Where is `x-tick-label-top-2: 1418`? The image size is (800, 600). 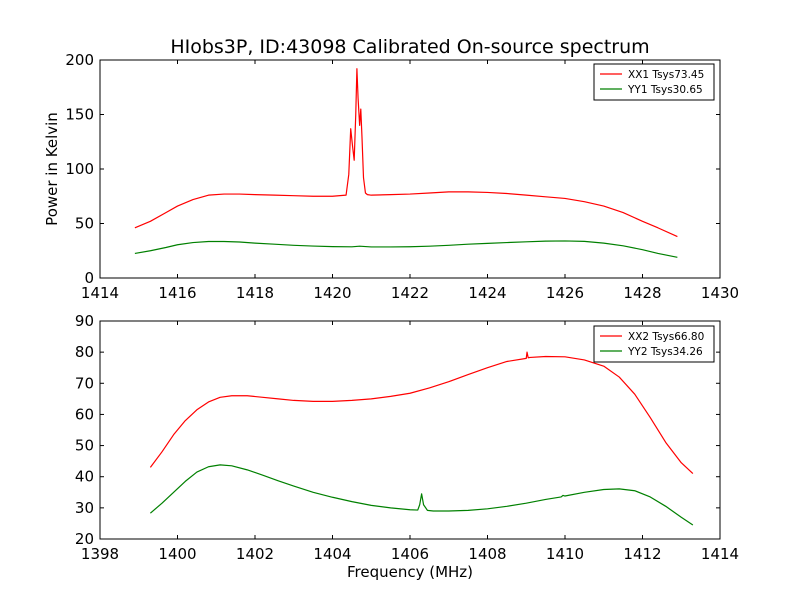
x-tick-label-top-2: 1418 is located at coordinates (255, 293).